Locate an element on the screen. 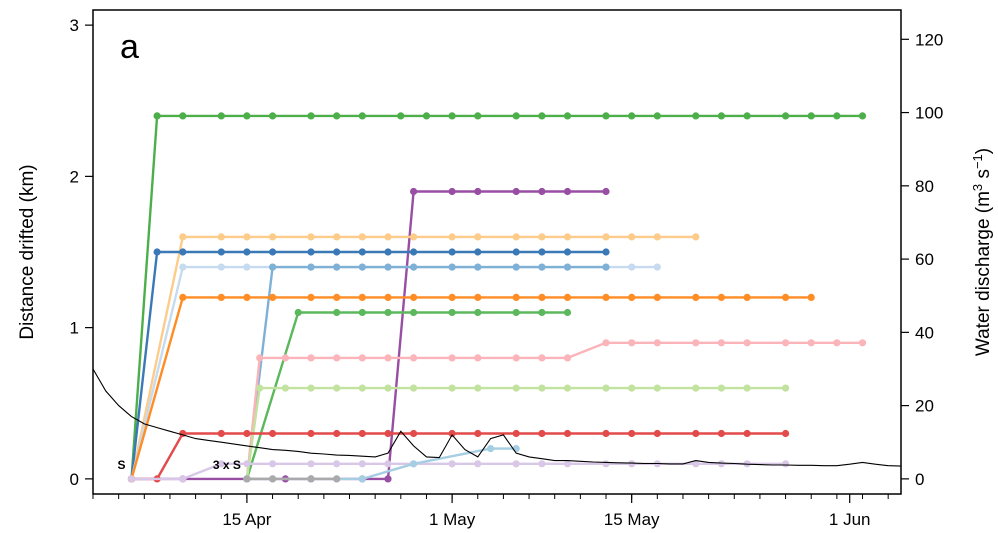  y-axis-right: 0 20 40 60 80 100 120 is located at coordinates (922, 259).